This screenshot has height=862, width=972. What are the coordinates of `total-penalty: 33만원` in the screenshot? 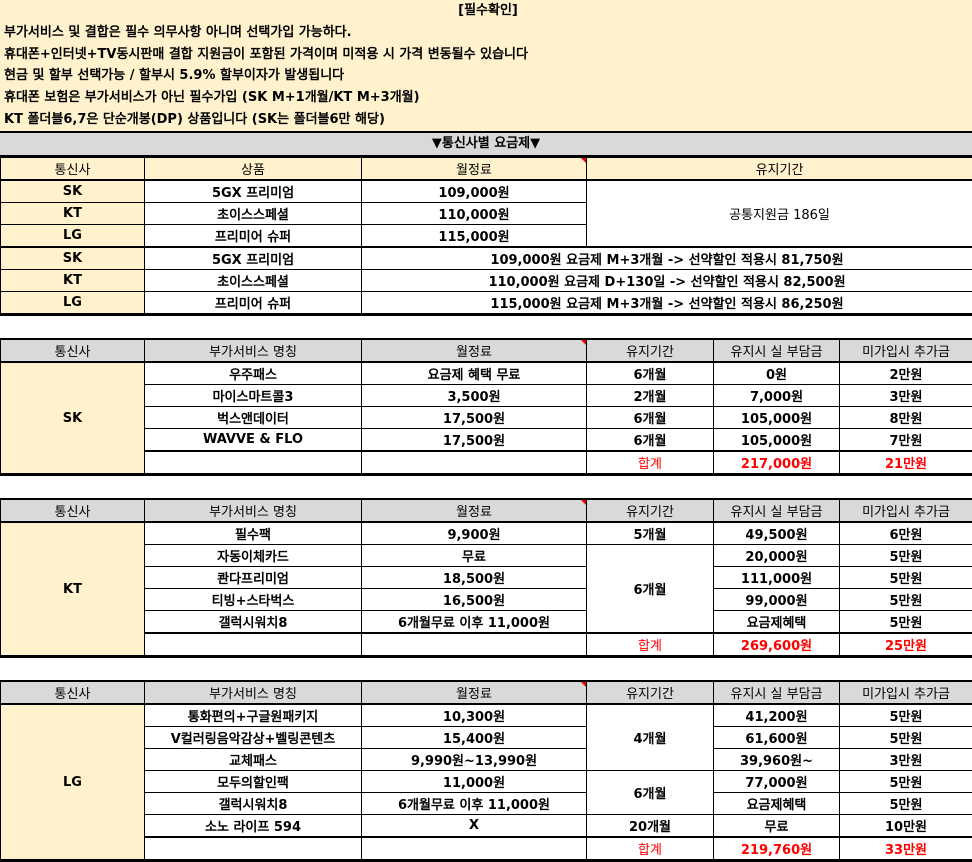 It's located at (906, 849).